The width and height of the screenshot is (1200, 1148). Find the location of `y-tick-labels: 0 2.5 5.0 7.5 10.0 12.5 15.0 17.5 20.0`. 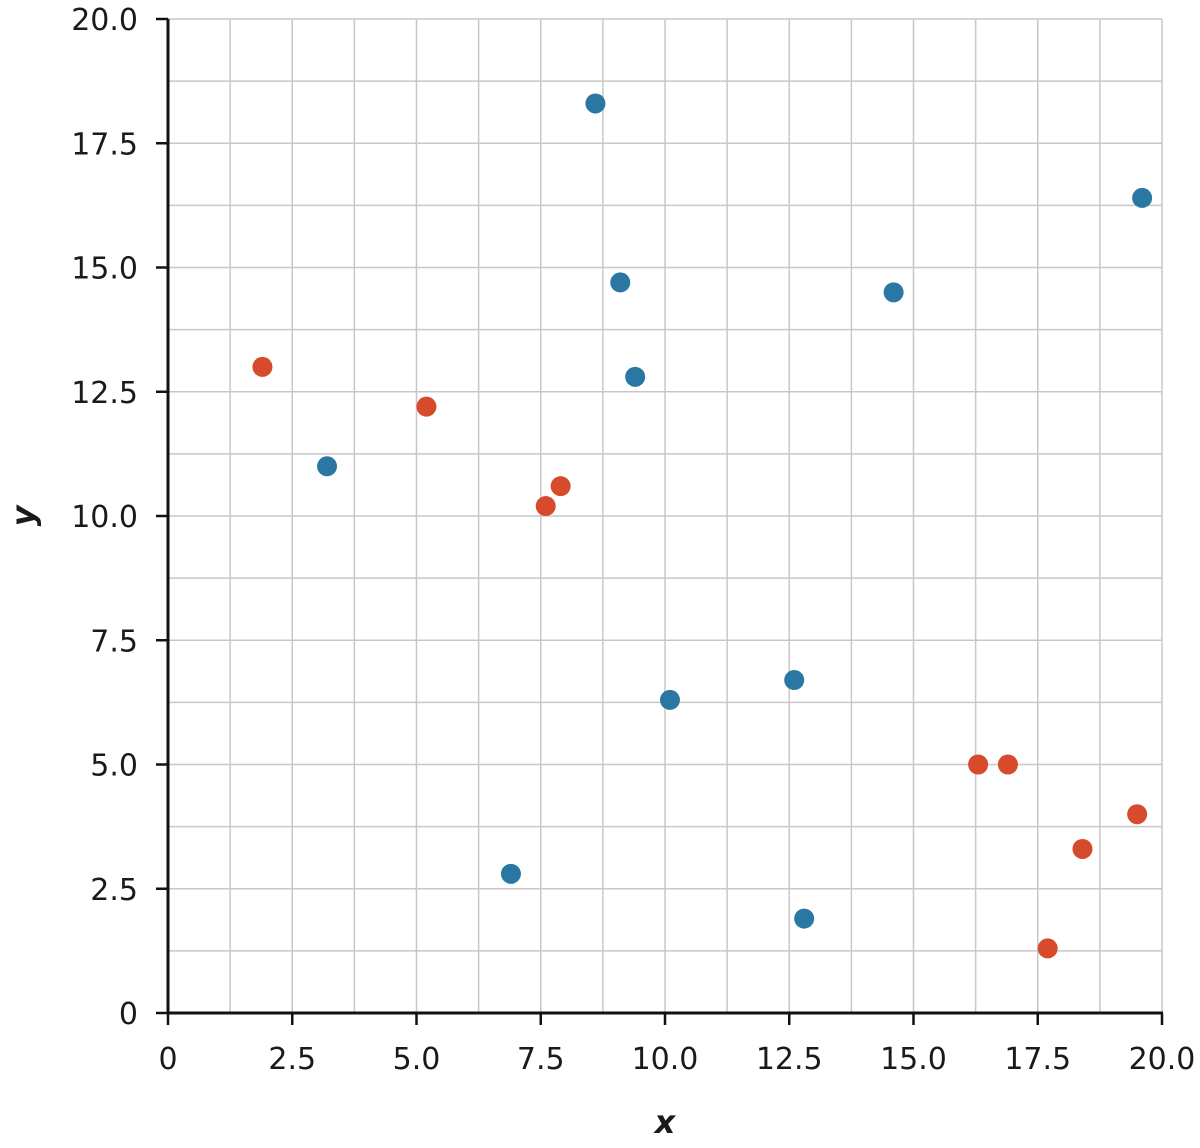

y-tick-labels: 0 2.5 5.0 7.5 10.0 12.5 15.0 17.5 20.0 is located at coordinates (104, 517).